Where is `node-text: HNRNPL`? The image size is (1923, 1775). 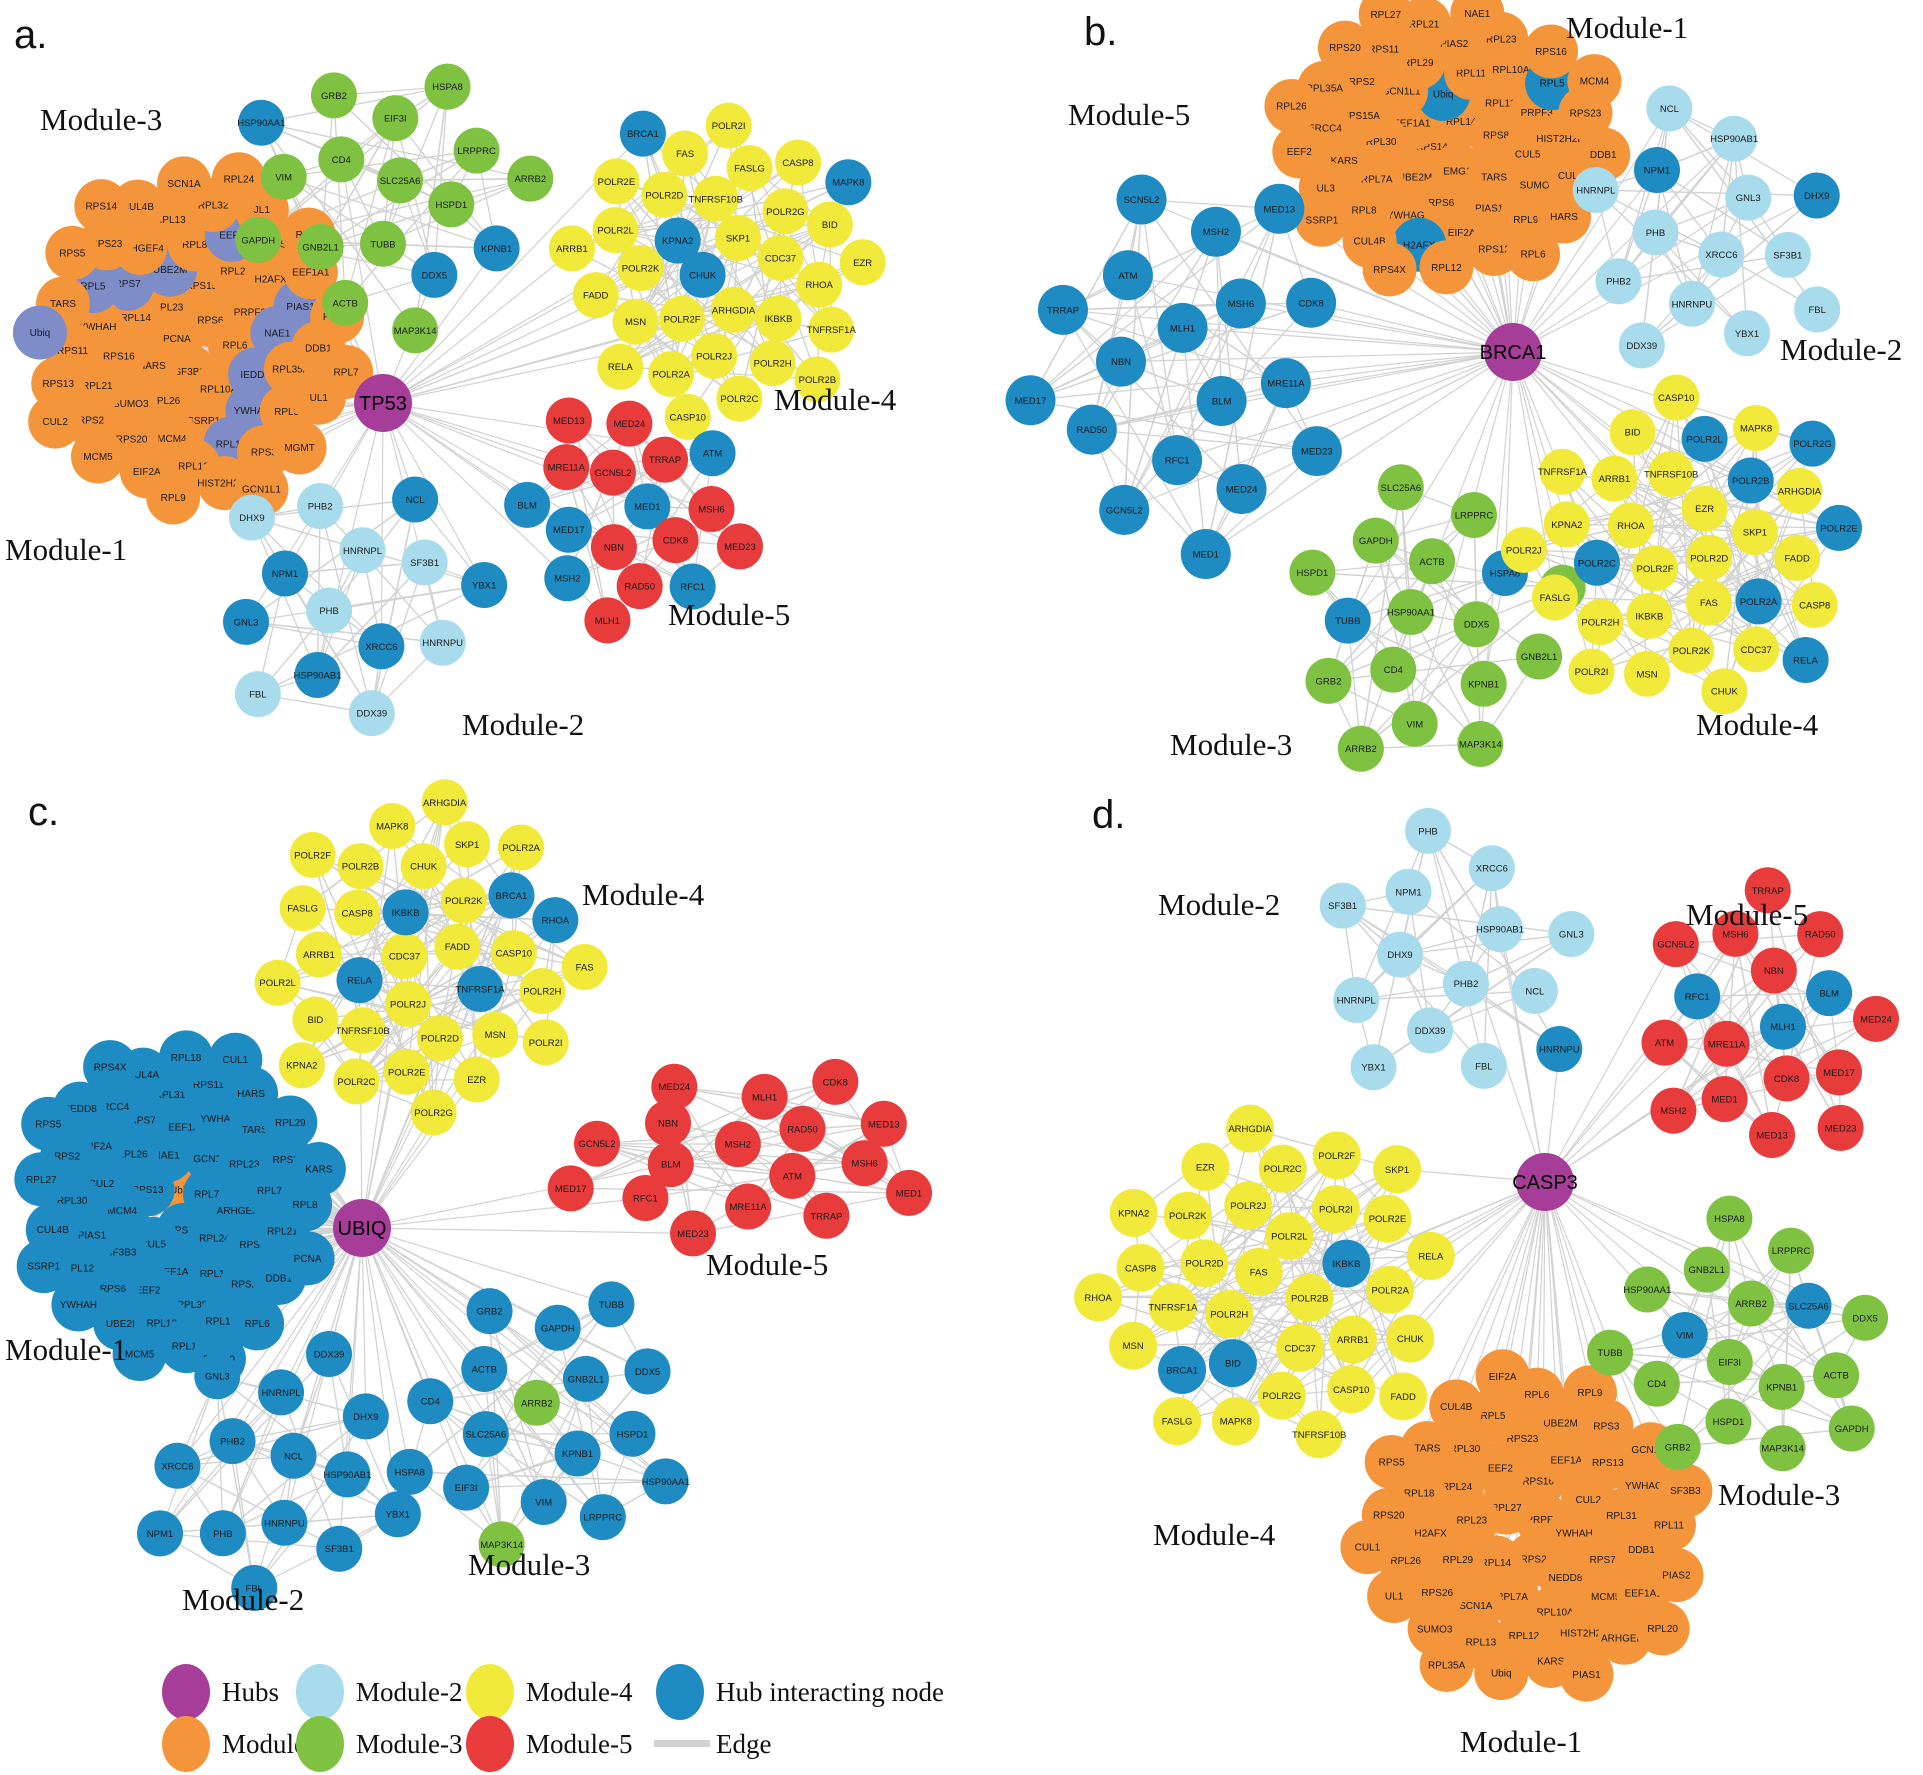 node-text: HNRNPL is located at coordinates (1595, 191).